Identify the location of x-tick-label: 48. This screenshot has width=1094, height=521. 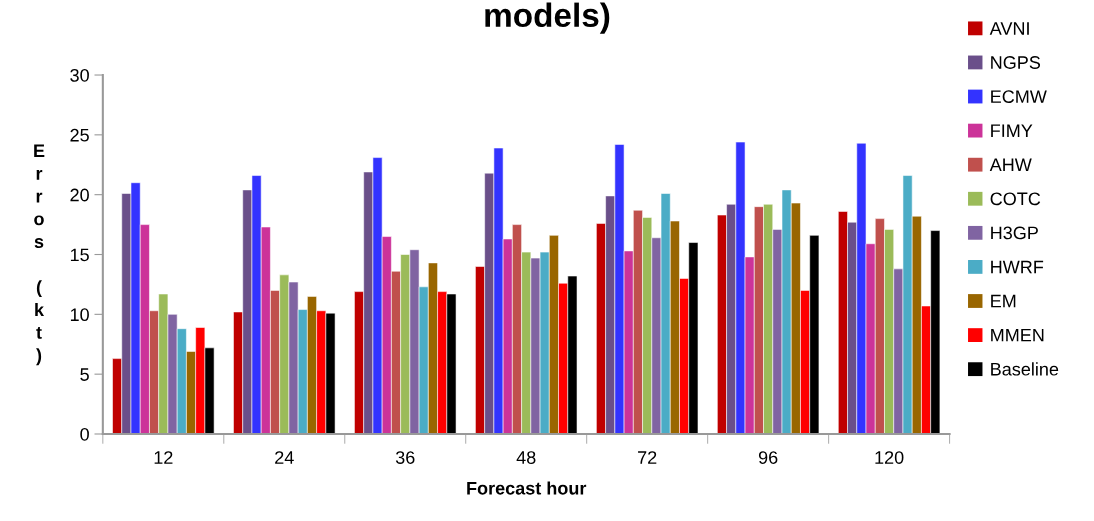
(526, 457).